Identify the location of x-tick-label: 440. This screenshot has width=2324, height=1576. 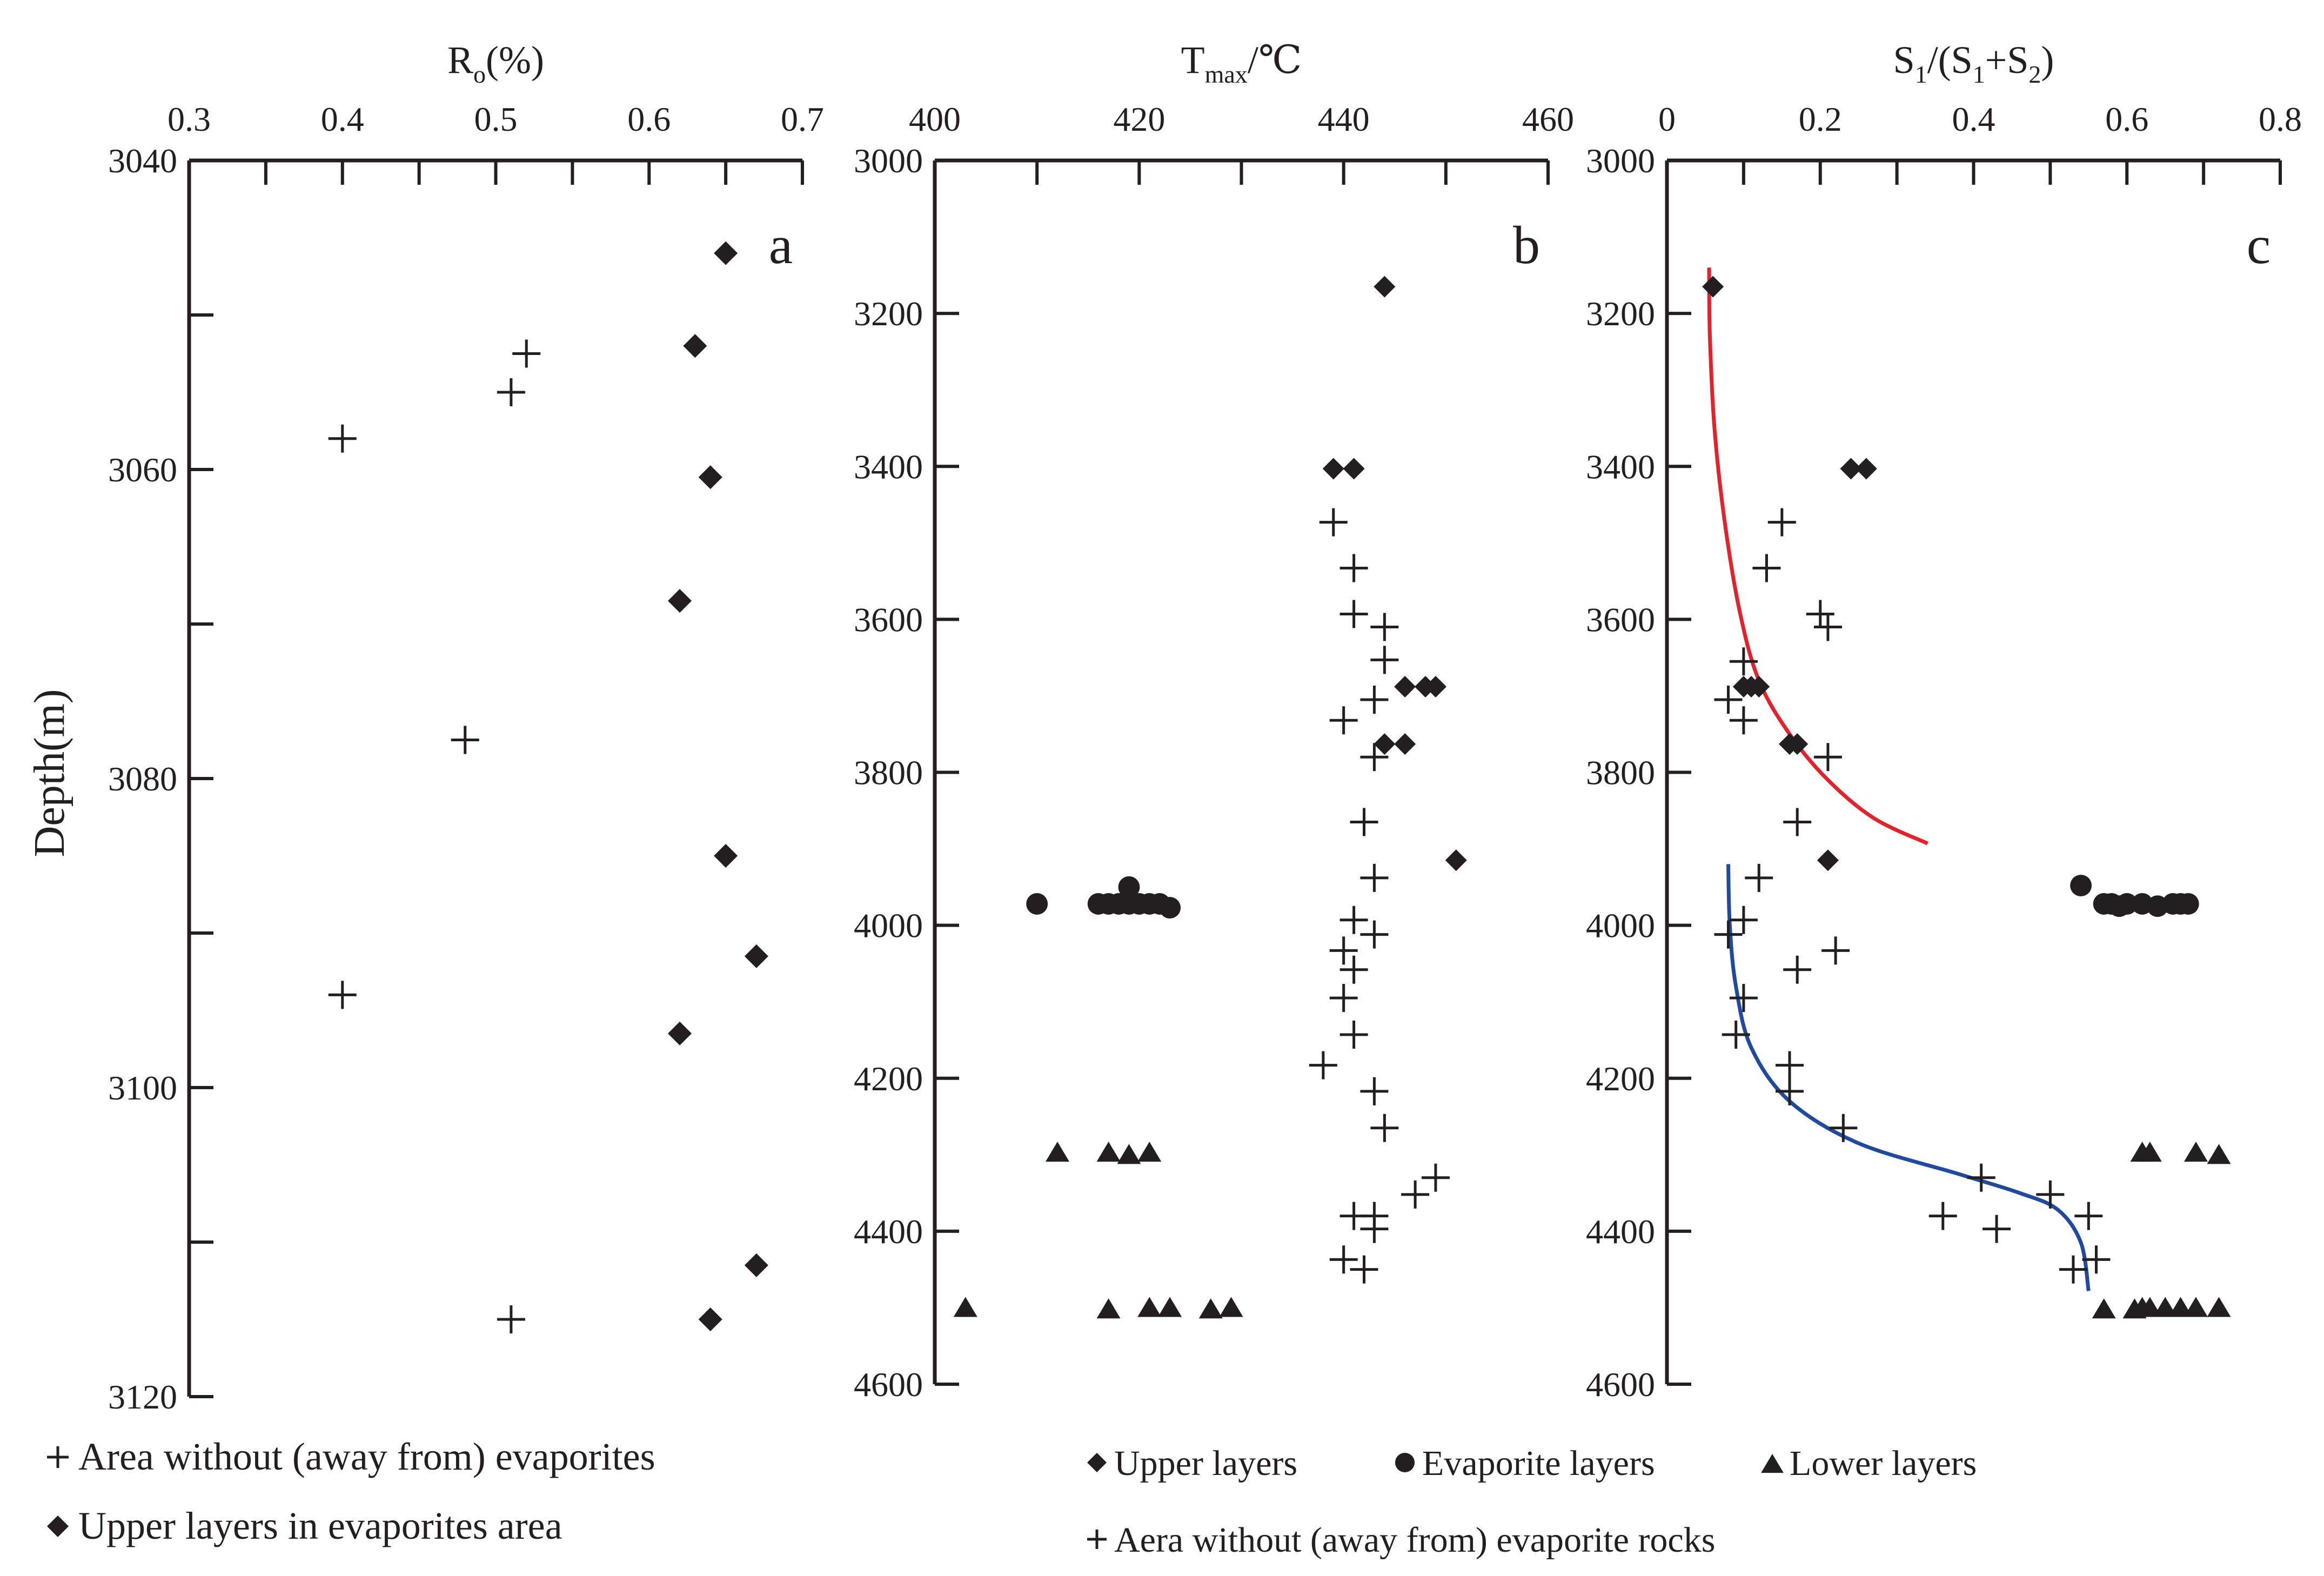
(1344, 119).